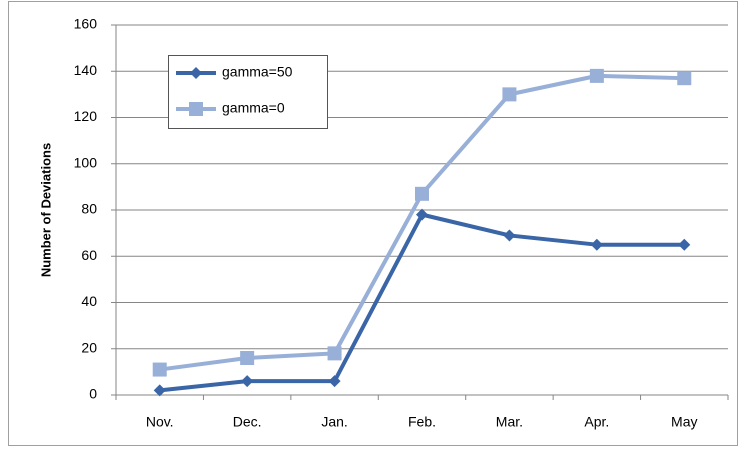 This screenshot has height=458, width=739. Describe the element at coordinates (253, 108) in the screenshot. I see `legend-label: gamma=0` at that location.